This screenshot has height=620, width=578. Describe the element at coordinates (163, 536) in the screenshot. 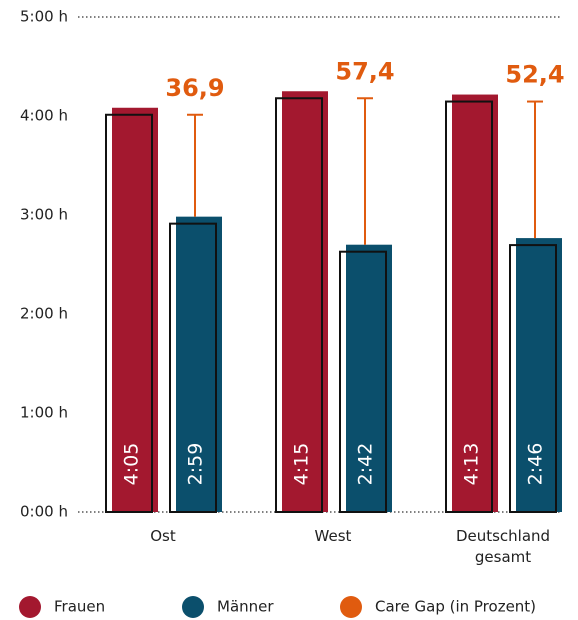

I see `x-tick-label: Ost` at that location.